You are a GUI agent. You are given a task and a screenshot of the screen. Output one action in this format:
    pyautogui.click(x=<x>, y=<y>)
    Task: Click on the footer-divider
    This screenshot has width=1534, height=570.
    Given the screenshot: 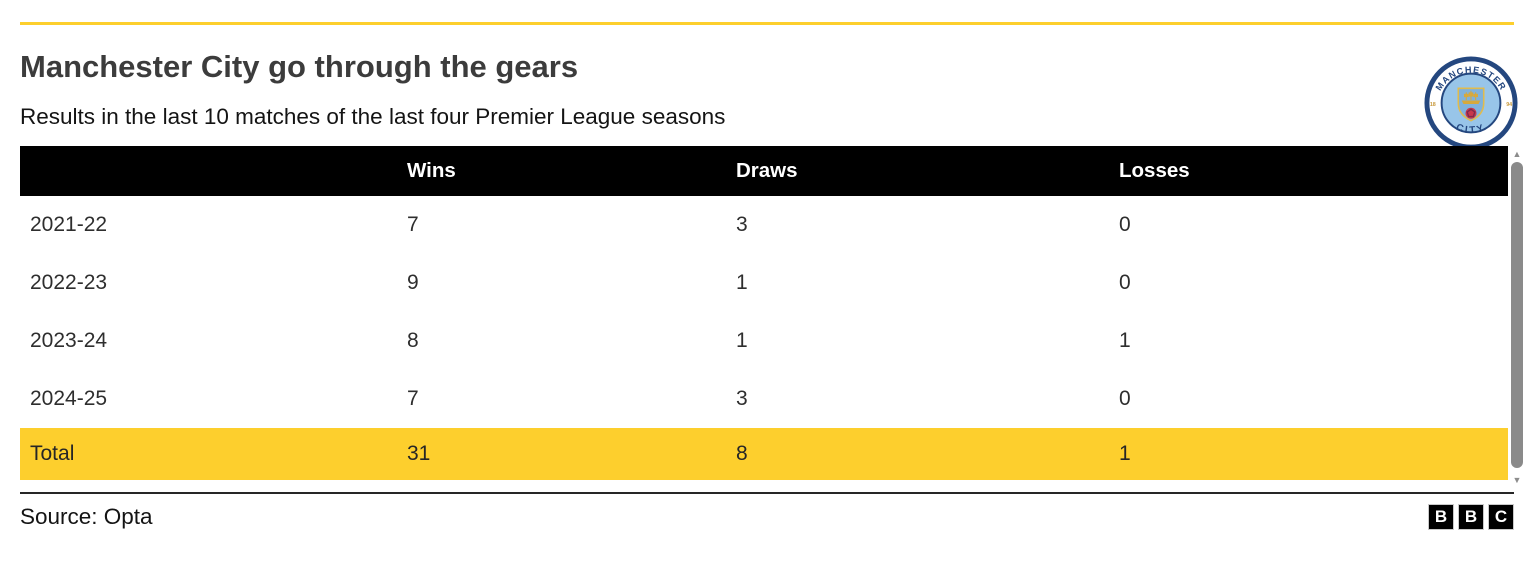 What is the action you would take?
    pyautogui.click(x=767, y=493)
    